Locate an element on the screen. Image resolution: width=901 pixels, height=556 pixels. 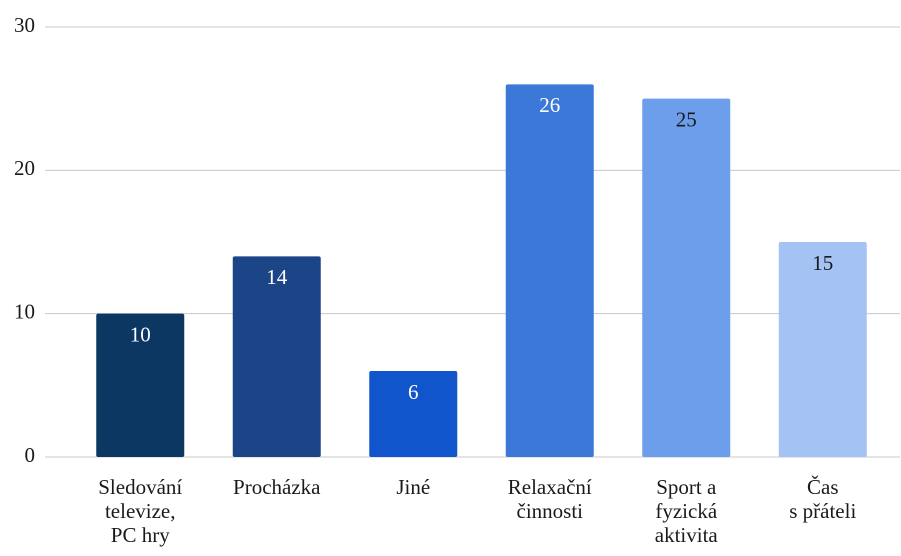
value-label: 15 is located at coordinates (822, 263).